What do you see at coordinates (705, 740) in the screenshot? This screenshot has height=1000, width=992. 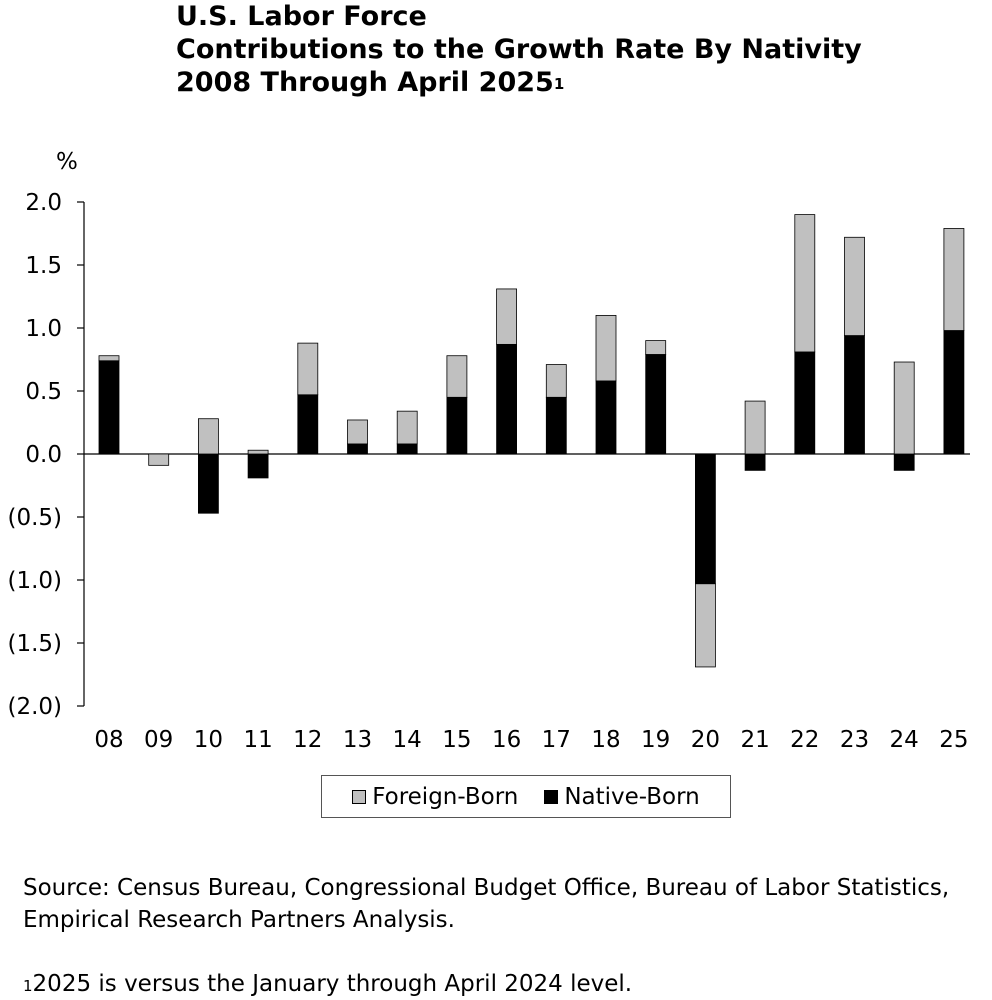 I see `x-tick-label: 20` at bounding box center [705, 740].